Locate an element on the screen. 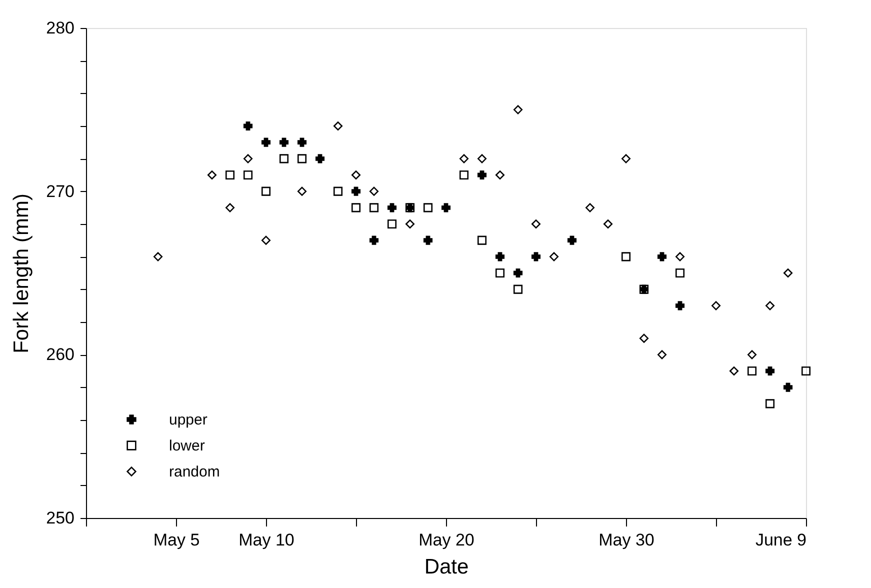 The width and height of the screenshot is (871, 588). y-tick-label: 260 is located at coordinates (60, 354).